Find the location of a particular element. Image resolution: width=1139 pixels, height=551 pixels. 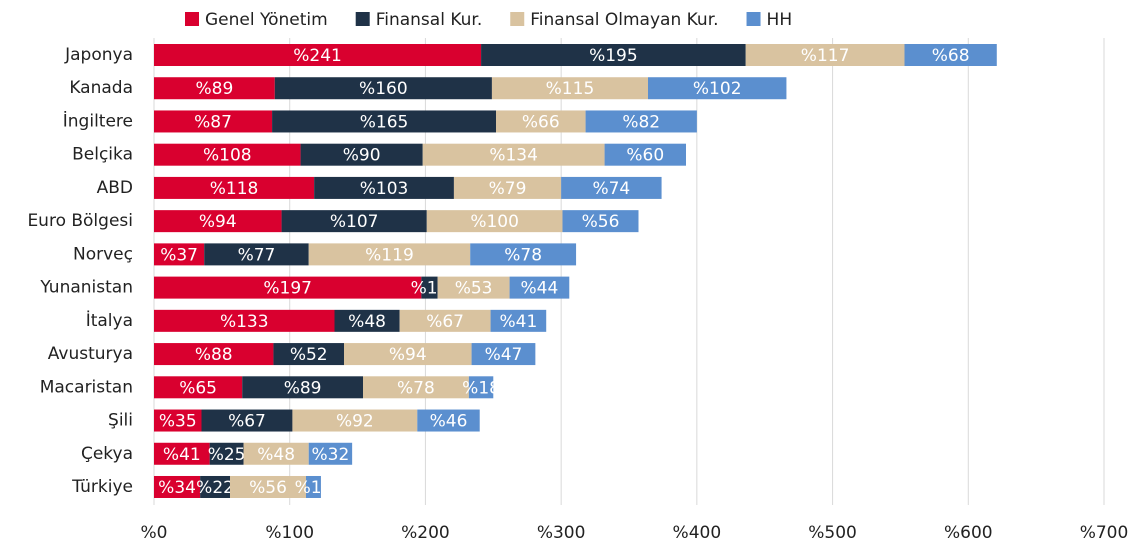

x-tick-label: %200 is located at coordinates (425, 533).